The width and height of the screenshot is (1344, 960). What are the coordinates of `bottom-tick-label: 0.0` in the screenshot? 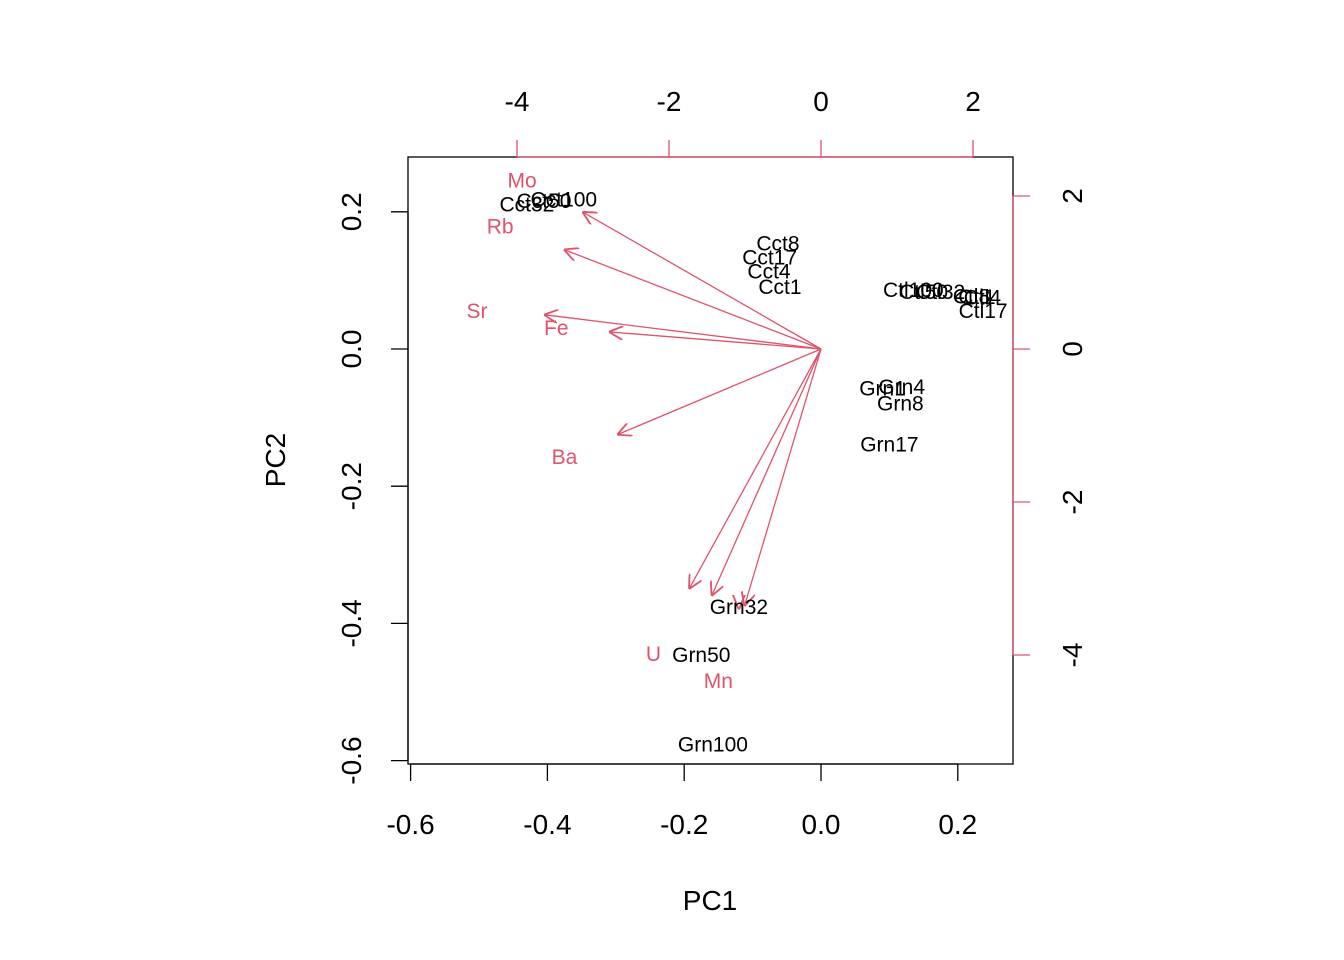 It's located at (821, 824).